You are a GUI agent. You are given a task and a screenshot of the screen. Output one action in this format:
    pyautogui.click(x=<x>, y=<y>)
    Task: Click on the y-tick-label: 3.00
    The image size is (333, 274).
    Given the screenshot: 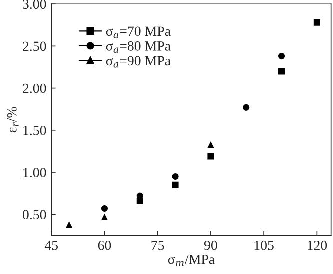 What is the action you would take?
    pyautogui.click(x=34, y=5)
    